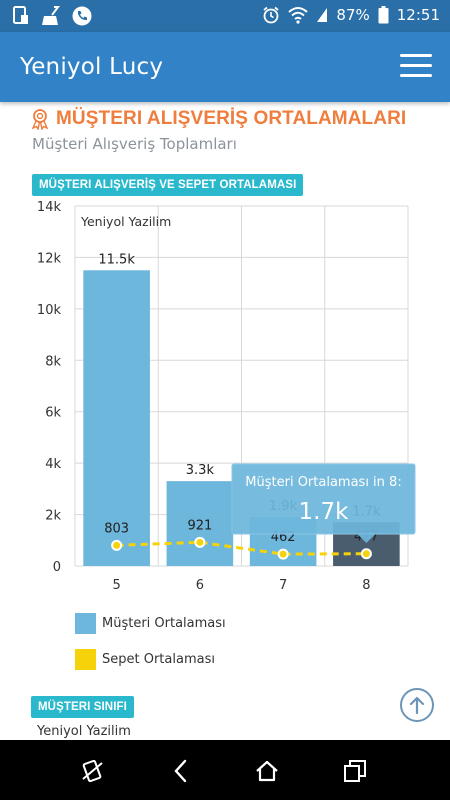 The image size is (450, 800). What do you see at coordinates (84, 731) in the screenshot?
I see `customer-class-subtitle: Yeniyol Yazilim` at bounding box center [84, 731].